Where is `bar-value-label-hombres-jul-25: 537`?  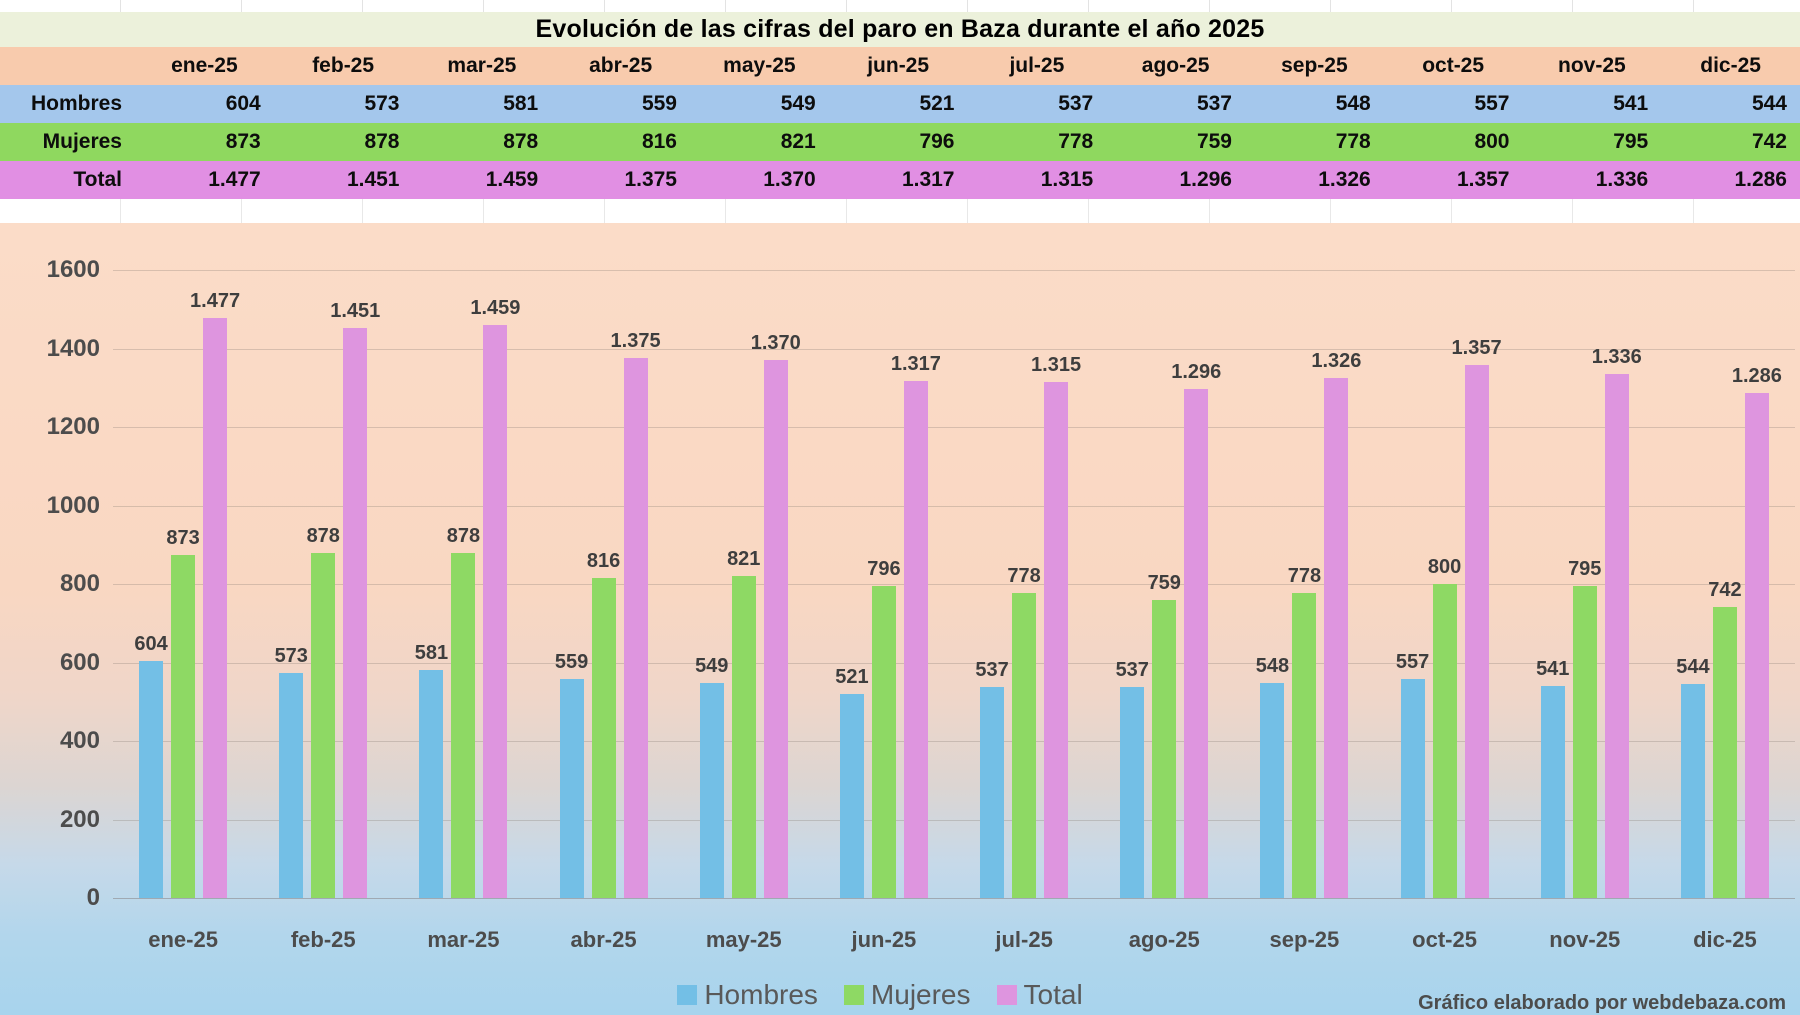
bar-value-label-hombres-jul-25: 537 is located at coordinates (992, 670).